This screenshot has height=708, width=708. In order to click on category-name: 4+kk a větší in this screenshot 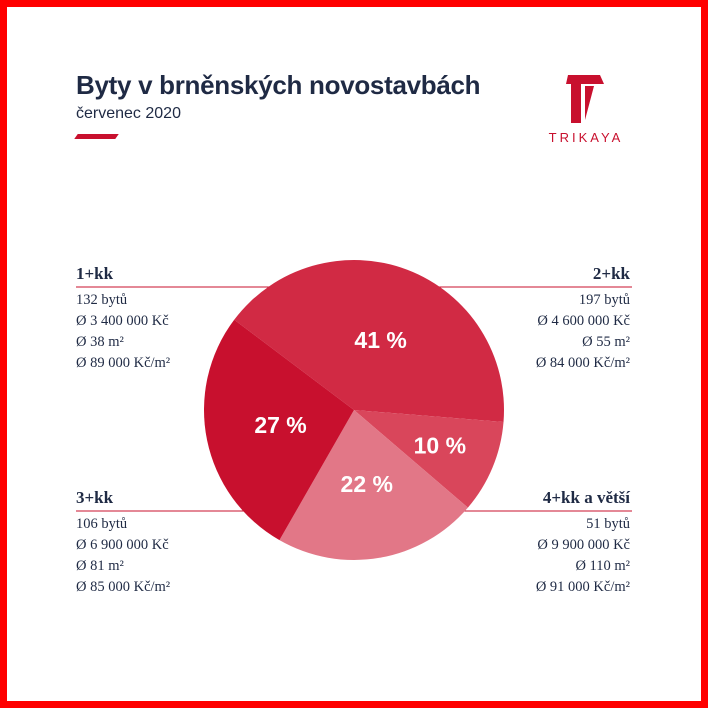, I will do `click(586, 497)`.